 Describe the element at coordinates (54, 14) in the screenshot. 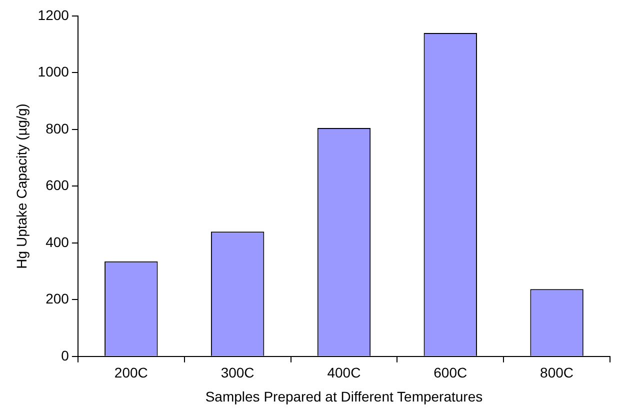

I see `y-tick-label: 1200` at that location.